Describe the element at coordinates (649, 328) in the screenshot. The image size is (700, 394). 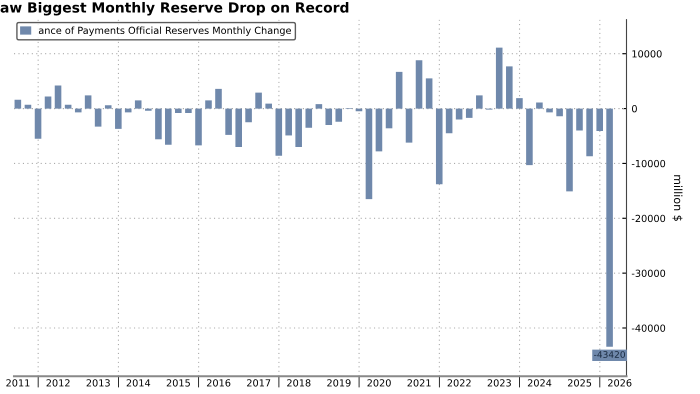
I see `y-tick-label: -40000` at that location.